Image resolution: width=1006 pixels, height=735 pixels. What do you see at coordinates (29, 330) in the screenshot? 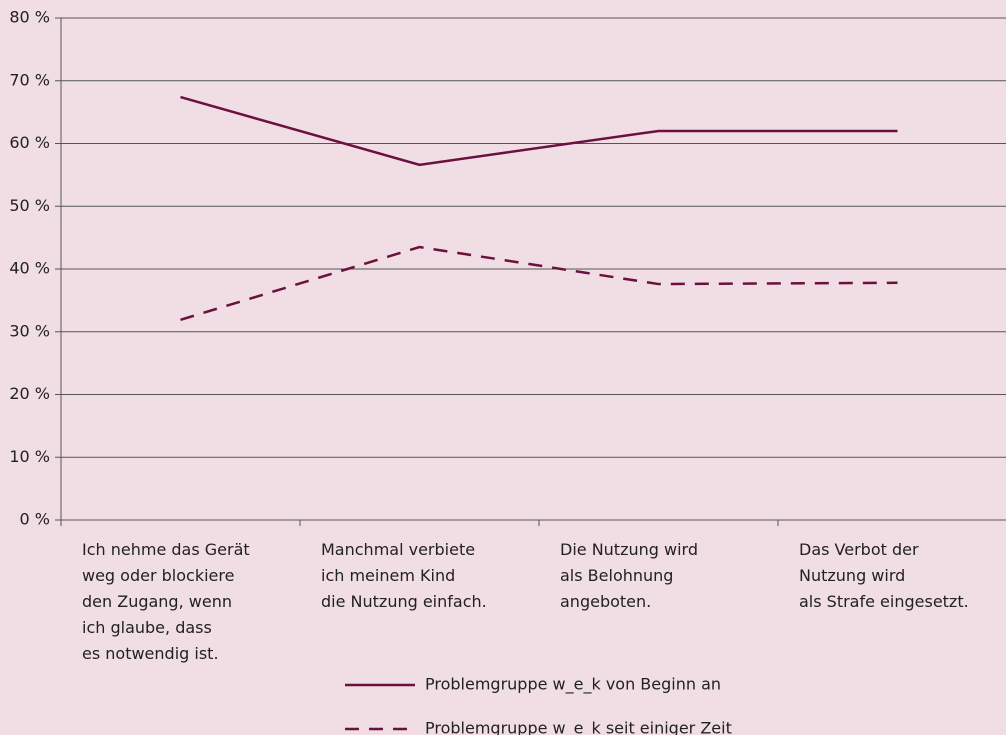
I see `y-tick-label: 30 %` at bounding box center [29, 330].